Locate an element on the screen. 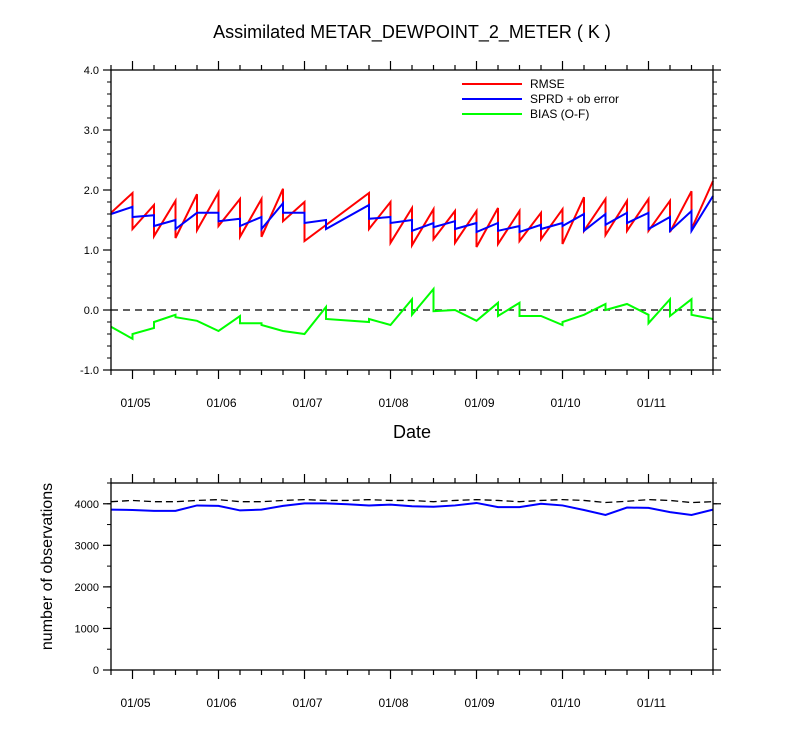 This screenshot has width=800, height=750. y-tick-label: 0 is located at coordinates (96, 671).